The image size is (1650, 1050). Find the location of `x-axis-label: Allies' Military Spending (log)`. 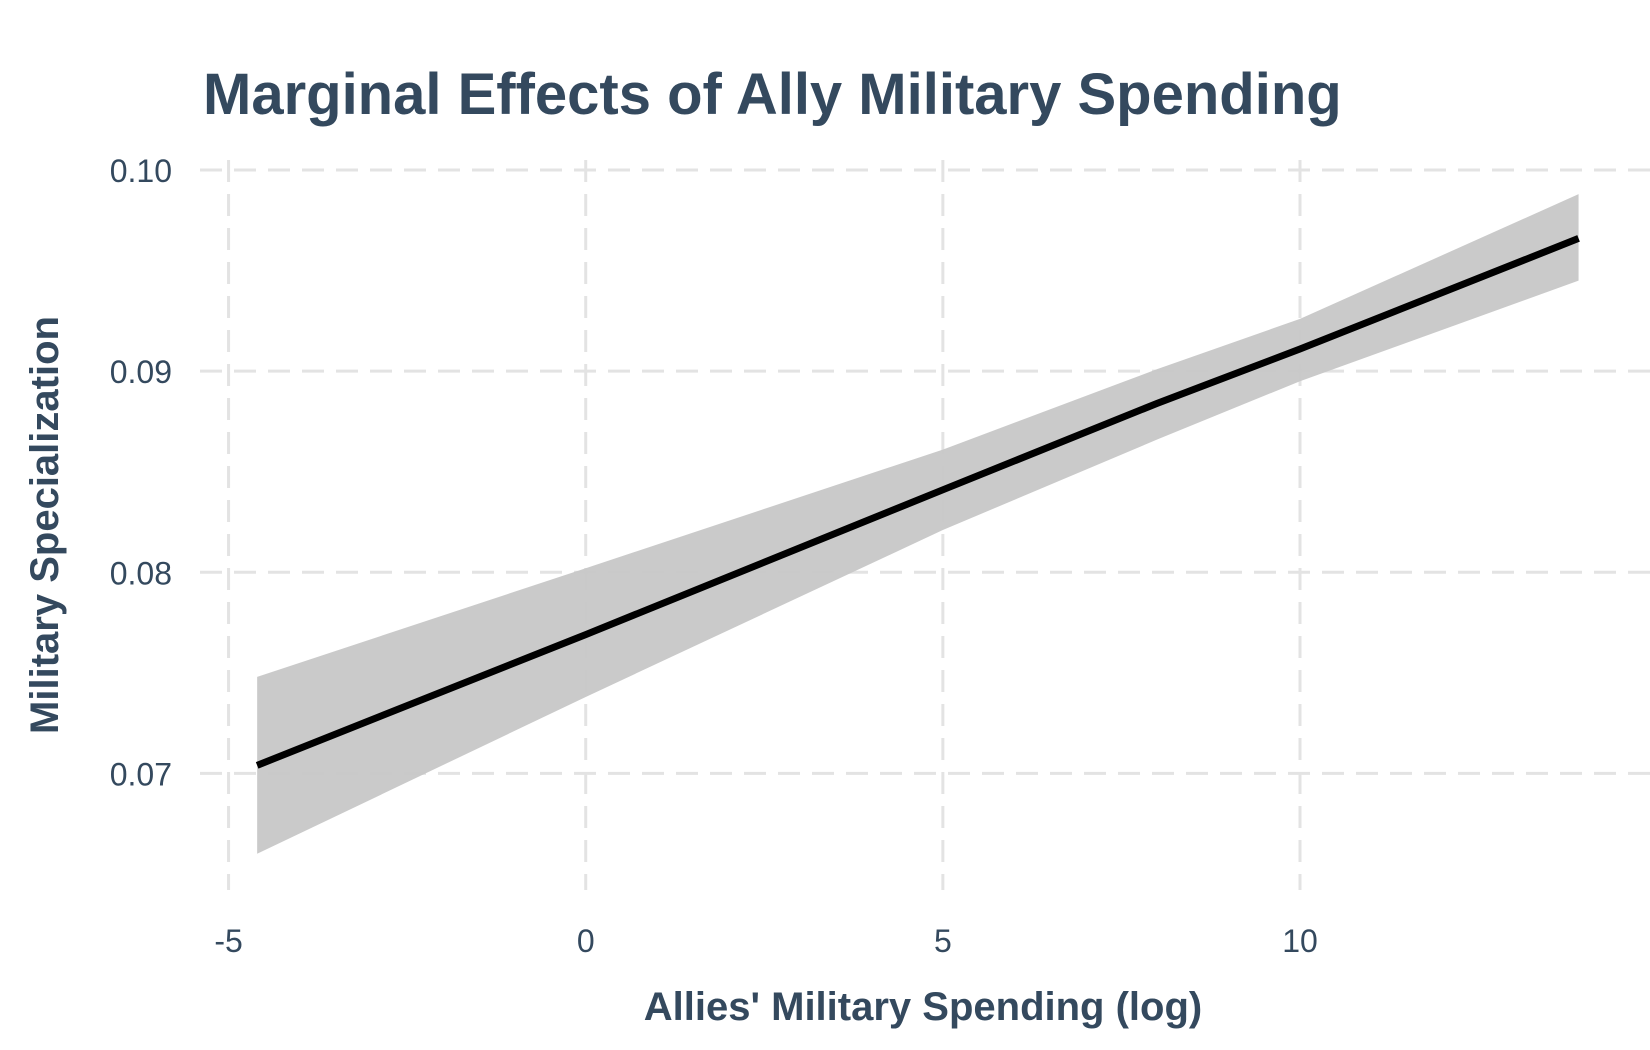

x-axis-label: Allies' Military Spending (log) is located at coordinates (923, 1007).